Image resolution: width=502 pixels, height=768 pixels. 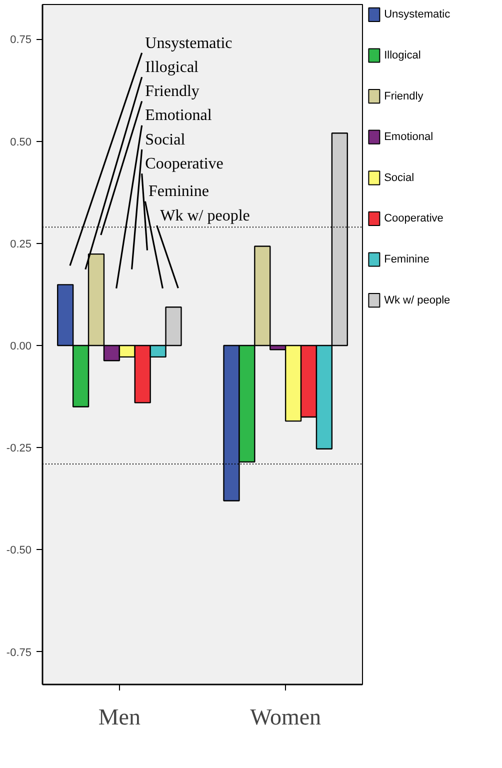 I want to click on legend-label: Cooperative, so click(x=414, y=218).